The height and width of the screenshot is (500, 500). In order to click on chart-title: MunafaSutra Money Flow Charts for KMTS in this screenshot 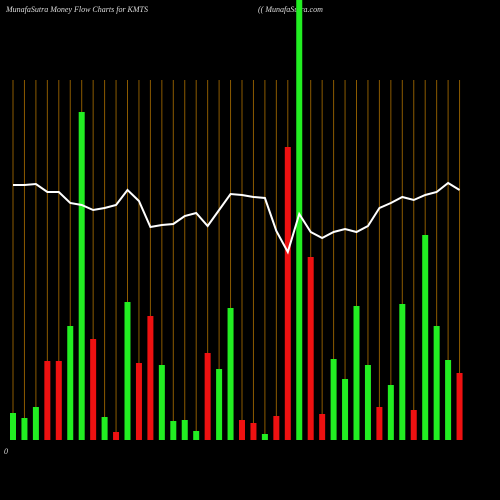, I will do `click(76, 9)`.